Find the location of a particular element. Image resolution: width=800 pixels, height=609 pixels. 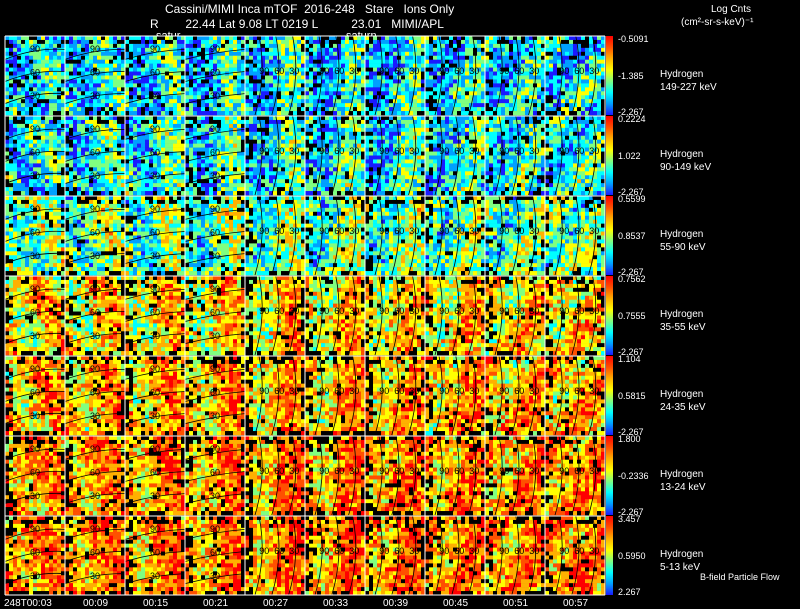

contour-label: 60 is located at coordinates (339, 151).